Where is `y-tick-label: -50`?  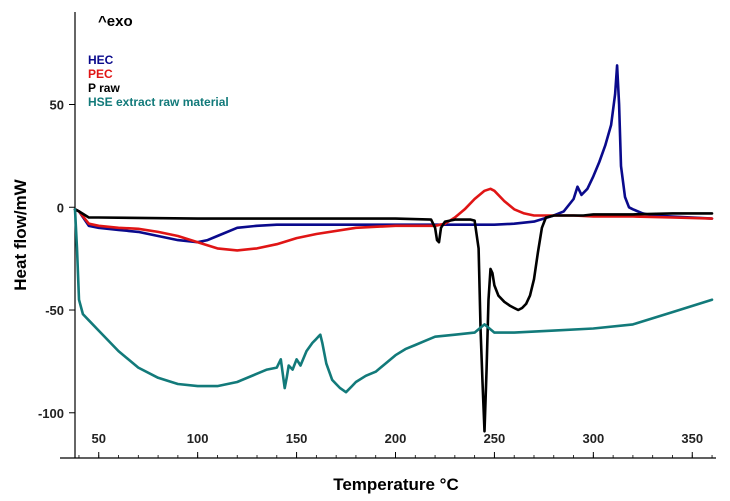 y-tick-label: -50 is located at coordinates (54, 310).